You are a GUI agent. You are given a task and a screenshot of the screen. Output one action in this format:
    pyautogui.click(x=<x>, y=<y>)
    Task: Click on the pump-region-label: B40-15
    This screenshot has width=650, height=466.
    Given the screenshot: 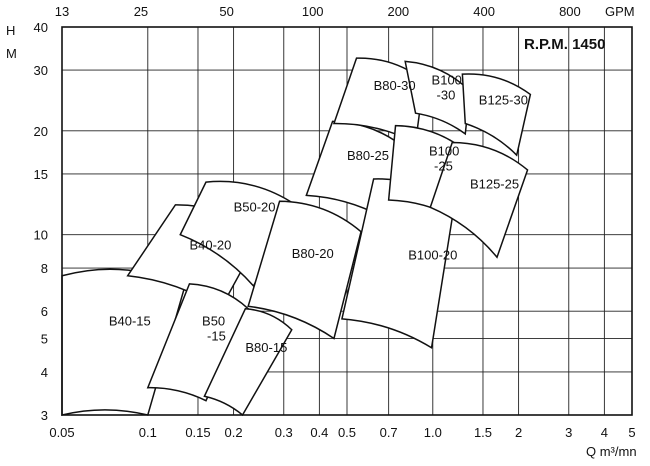 What is the action you would take?
    pyautogui.click(x=130, y=321)
    